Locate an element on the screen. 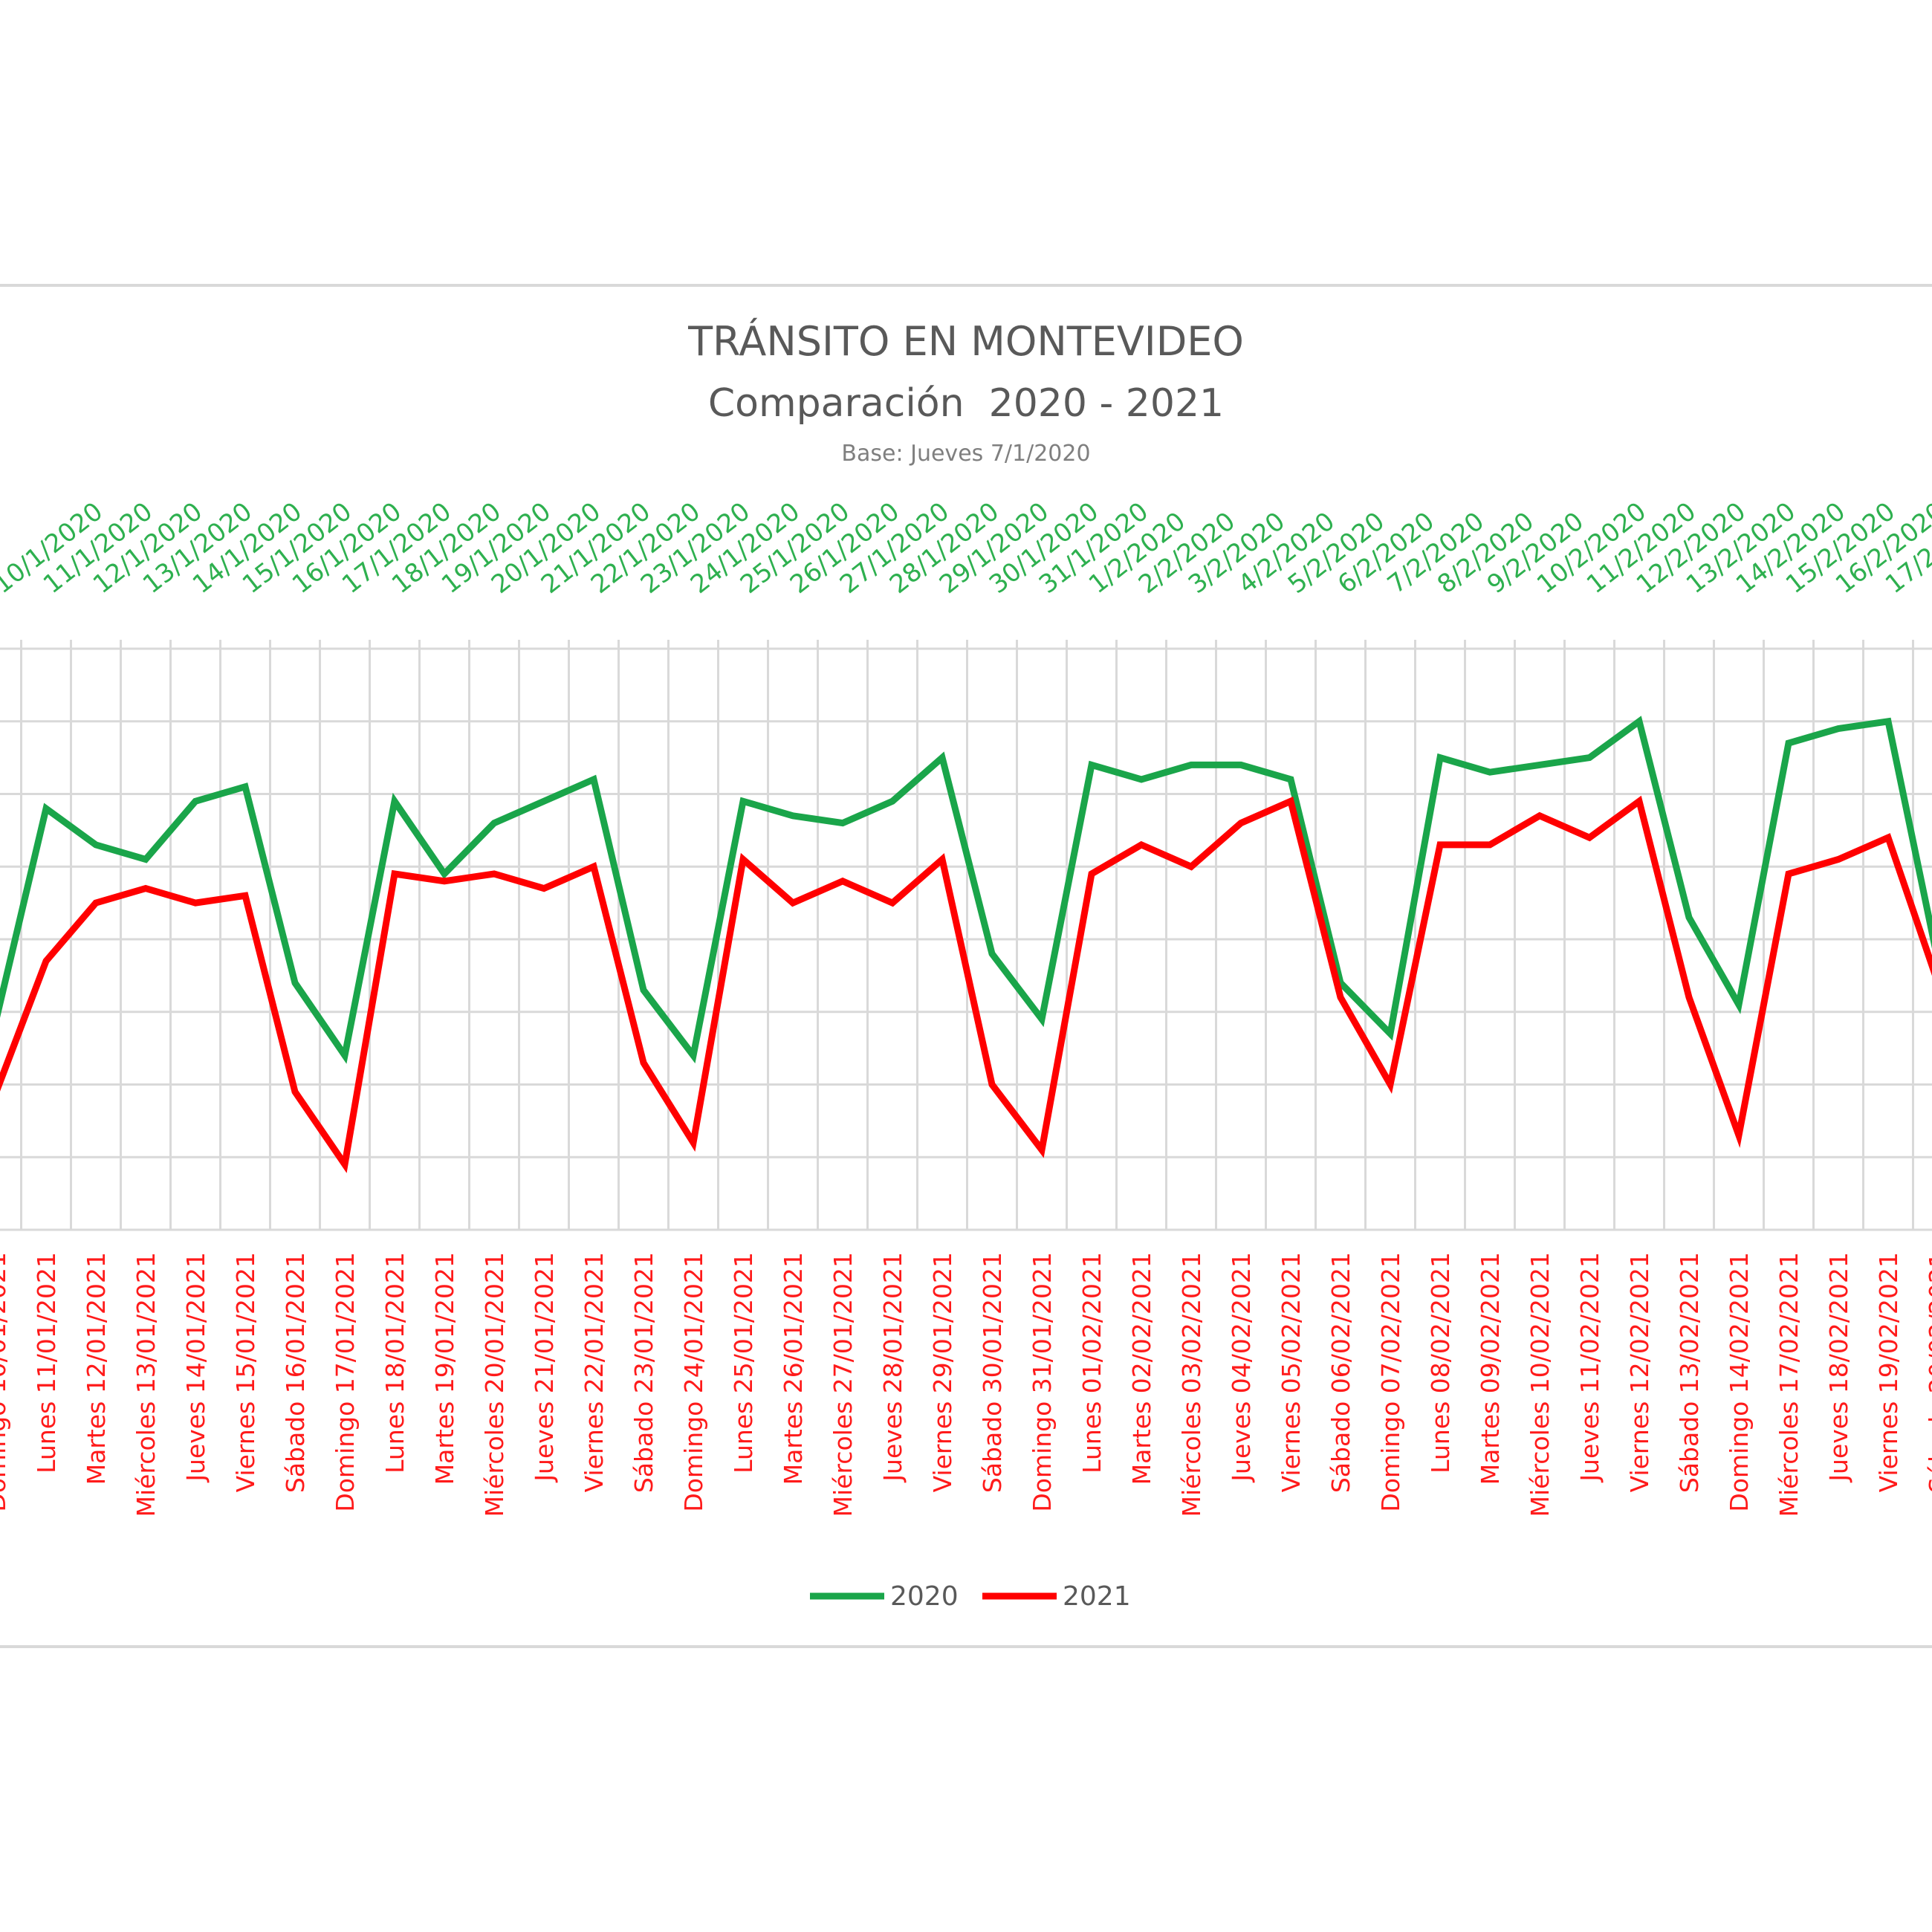 The image size is (1932, 1932). bottom-tick-label: Lunes 25/01/2021 is located at coordinates (743, 1363).